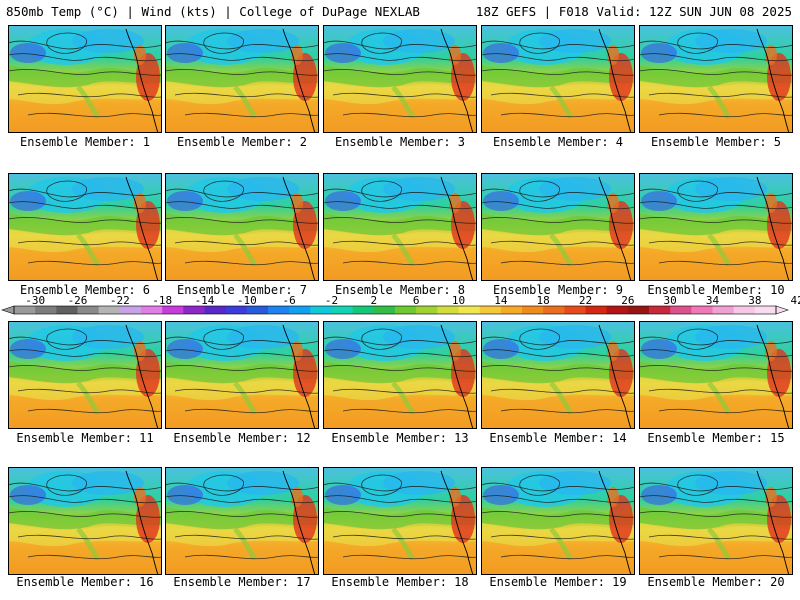 The image size is (800, 600). Describe the element at coordinates (501, 301) in the screenshot. I see `colorbar-tick-label: 14` at that location.